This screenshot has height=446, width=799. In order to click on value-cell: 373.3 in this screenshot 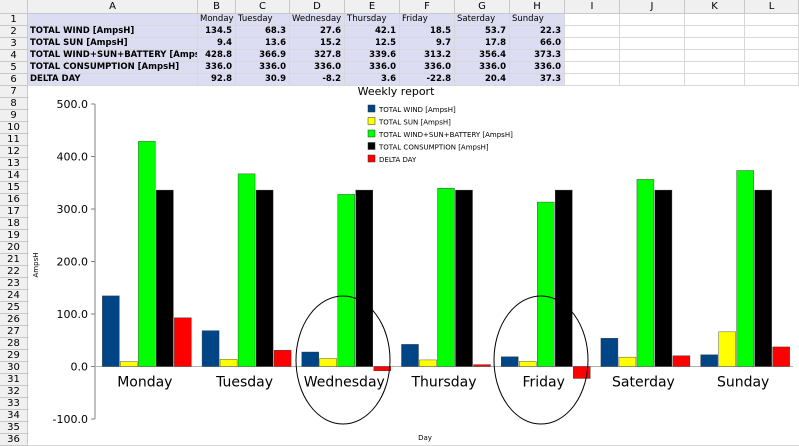, I will do `click(537, 56)`.